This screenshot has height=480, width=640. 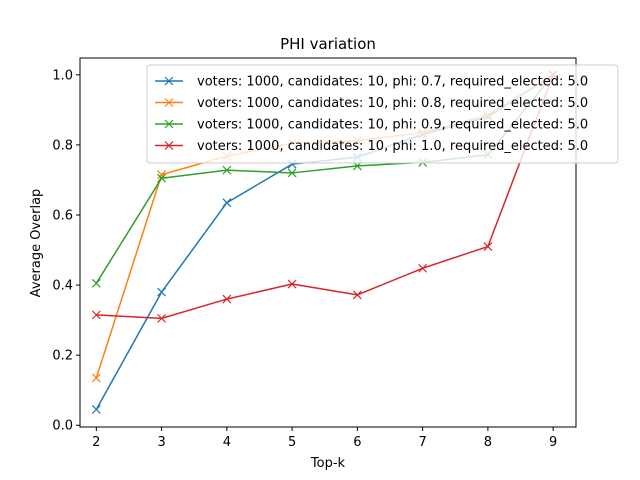 I want to click on x-tick-label: 5, so click(x=292, y=442).